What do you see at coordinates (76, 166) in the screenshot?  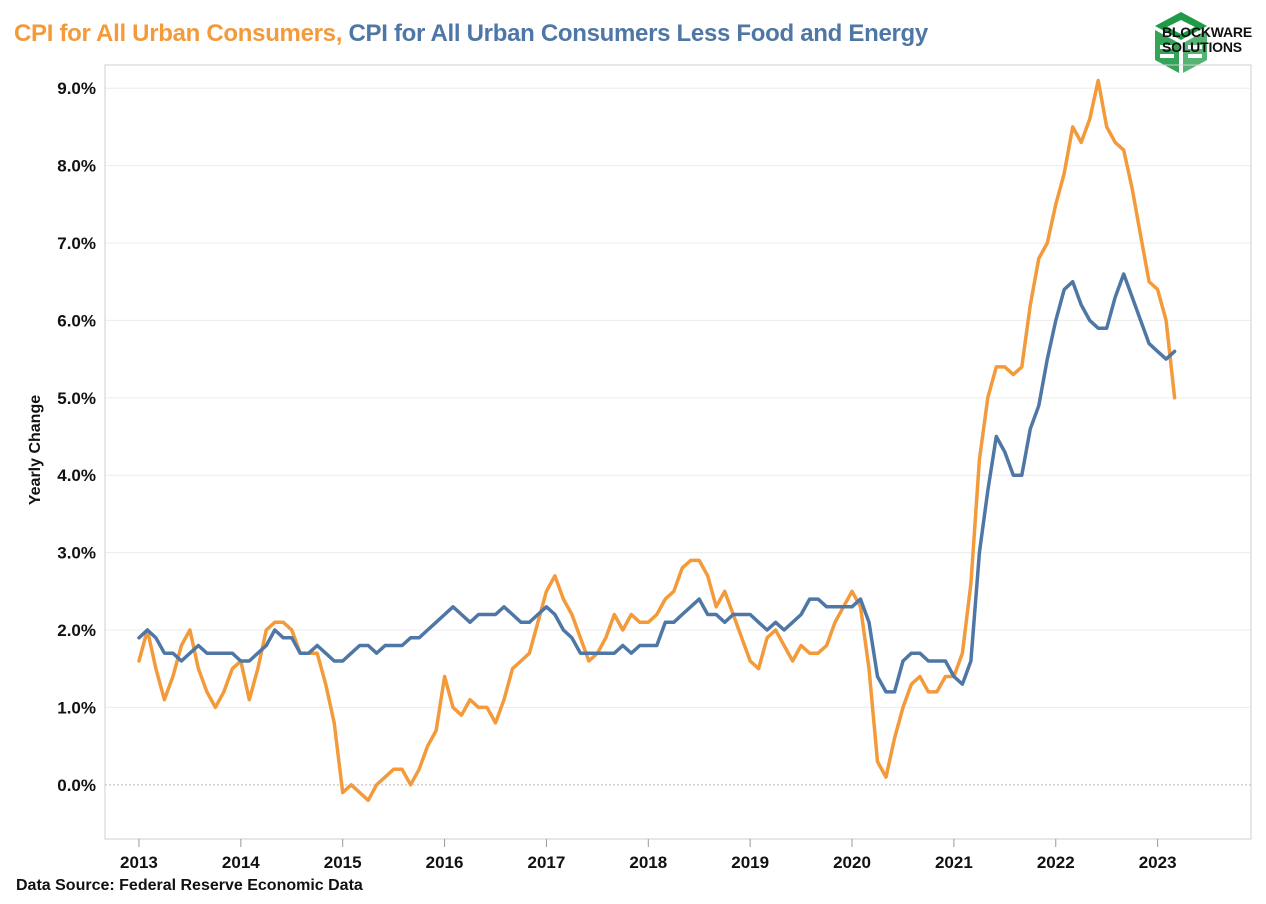 I see `y-tick-label: 8.0%` at bounding box center [76, 166].